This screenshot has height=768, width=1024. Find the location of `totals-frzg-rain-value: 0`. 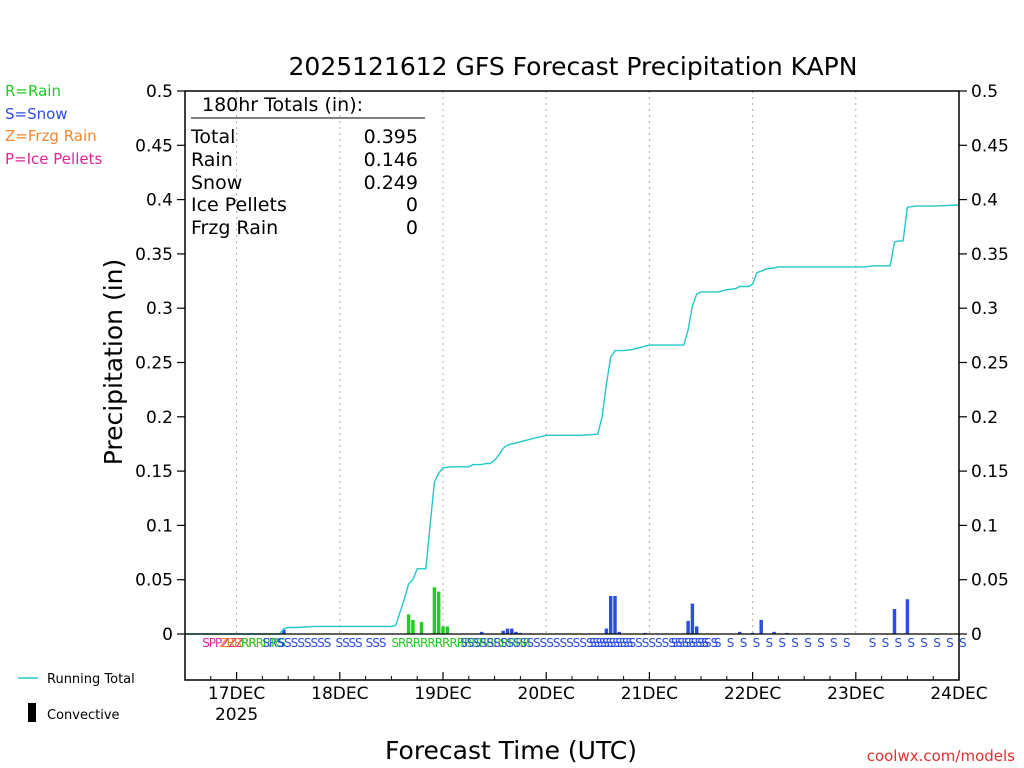

totals-frzg-rain-value: 0 is located at coordinates (412, 228).